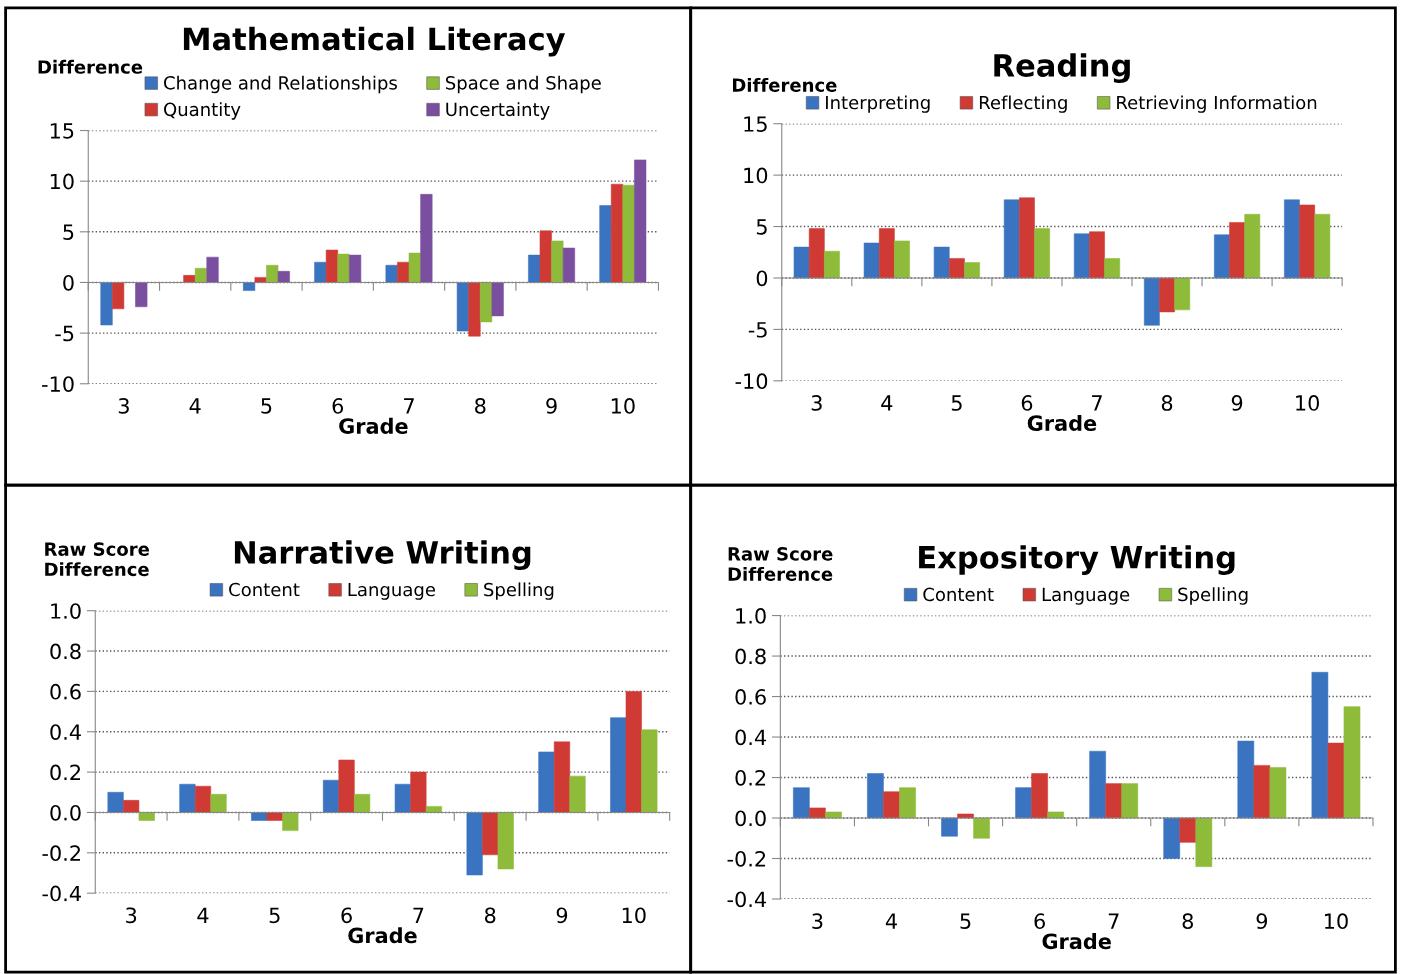 Image resolution: width=1401 pixels, height=974 pixels. I want to click on legend-label: Uncertainty, so click(498, 111).